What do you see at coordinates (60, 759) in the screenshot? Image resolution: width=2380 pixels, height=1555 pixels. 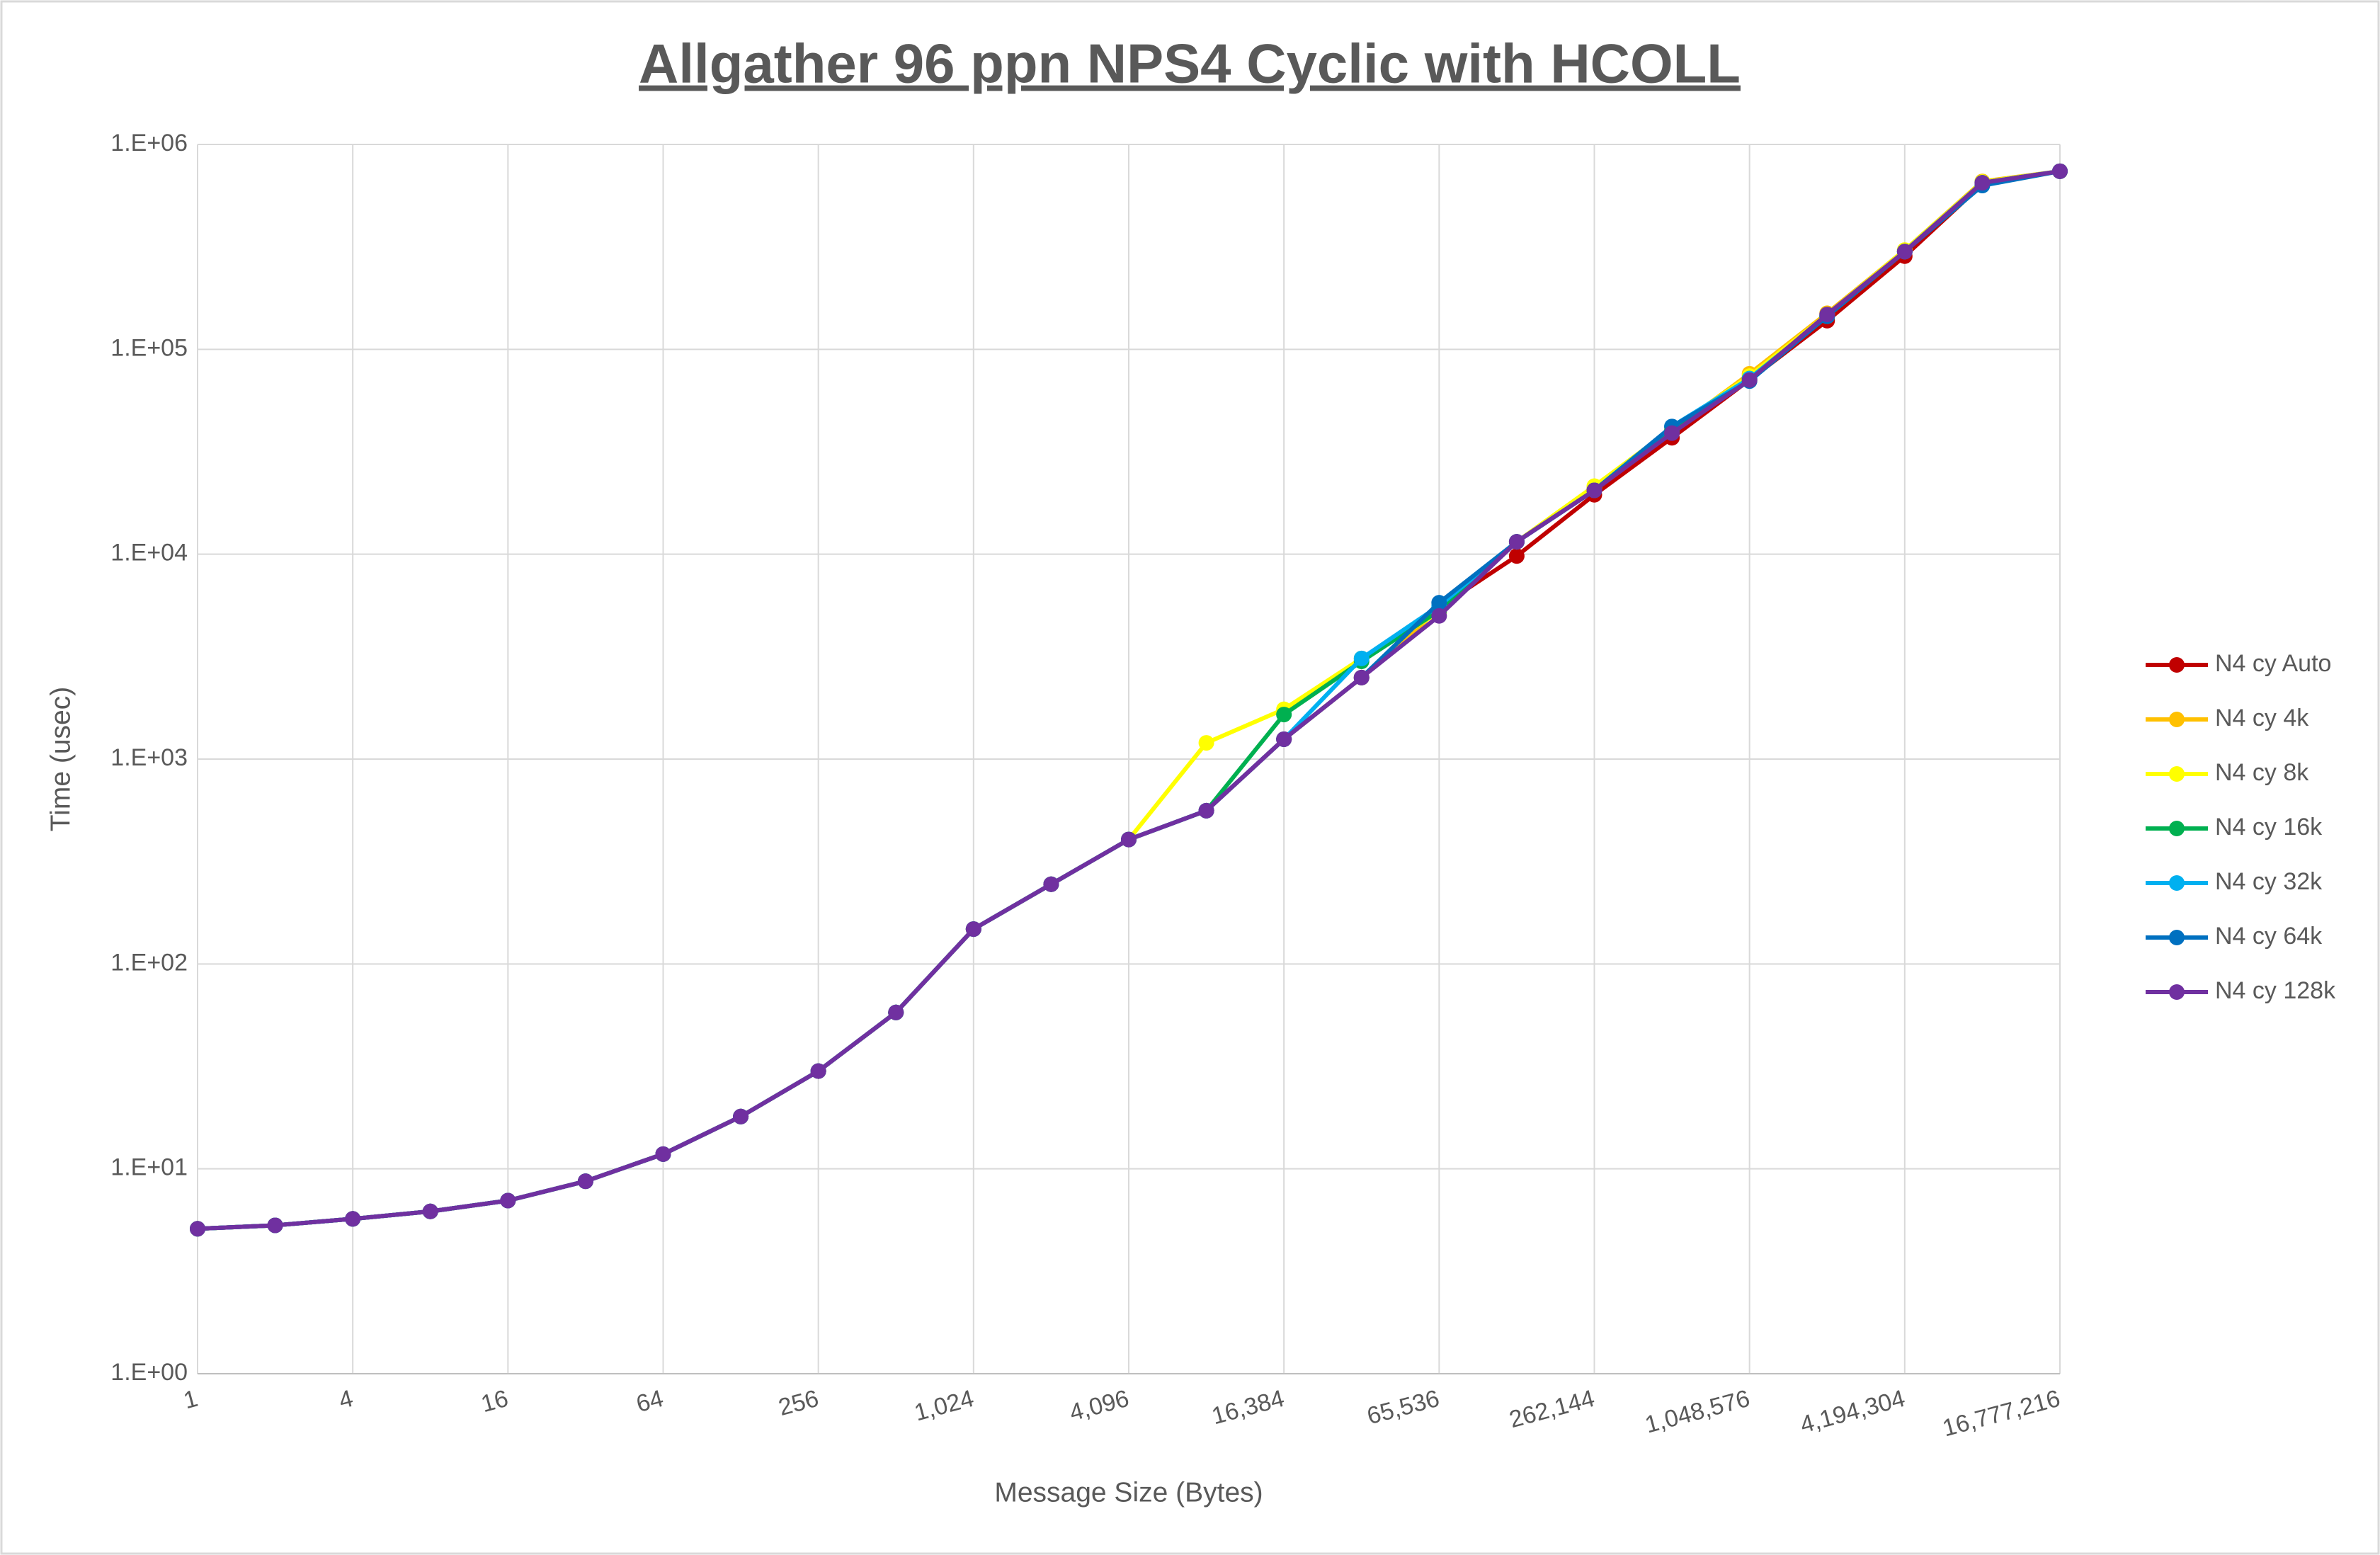 I see `y-axis-title: Time (usec)` at bounding box center [60, 759].